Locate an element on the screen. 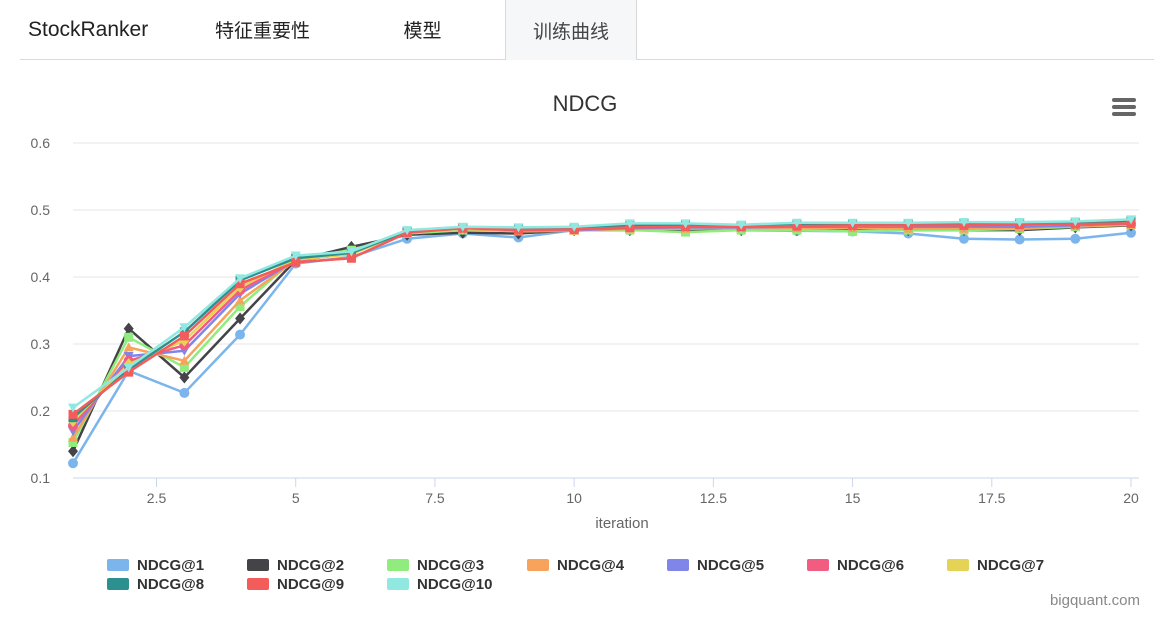  app-brand: StockRanker is located at coordinates (88, 29).